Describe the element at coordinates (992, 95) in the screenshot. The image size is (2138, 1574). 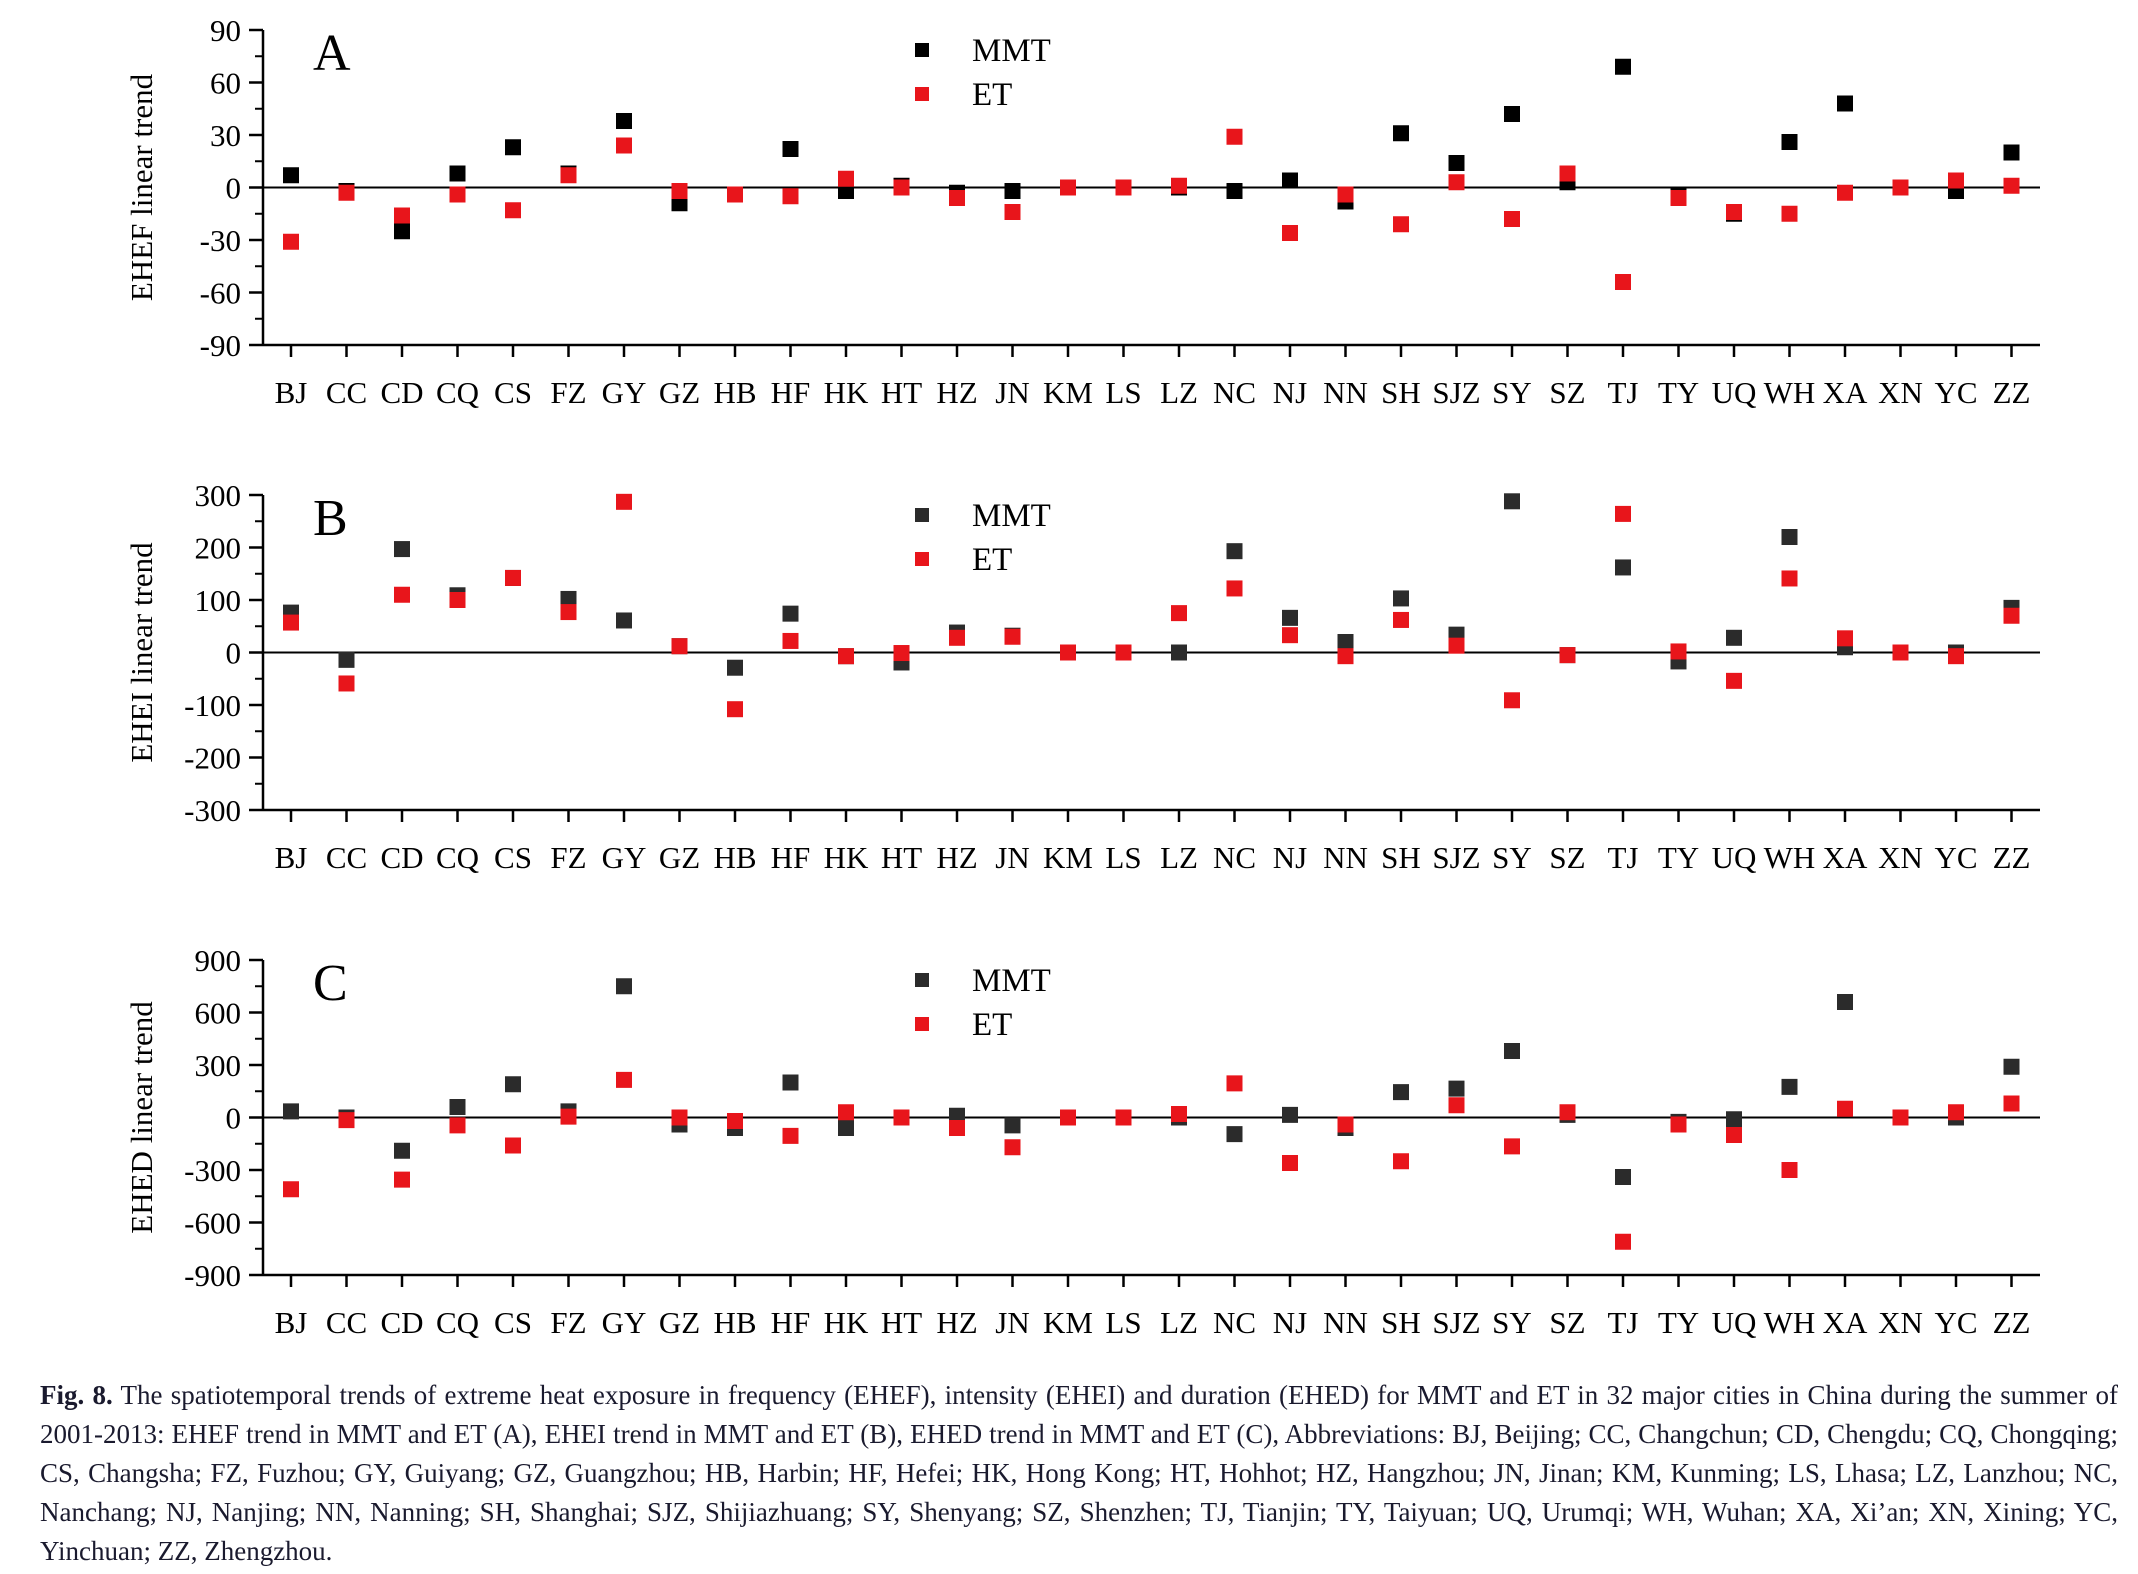
I see `panel-a-legend-label-et: ET` at that location.